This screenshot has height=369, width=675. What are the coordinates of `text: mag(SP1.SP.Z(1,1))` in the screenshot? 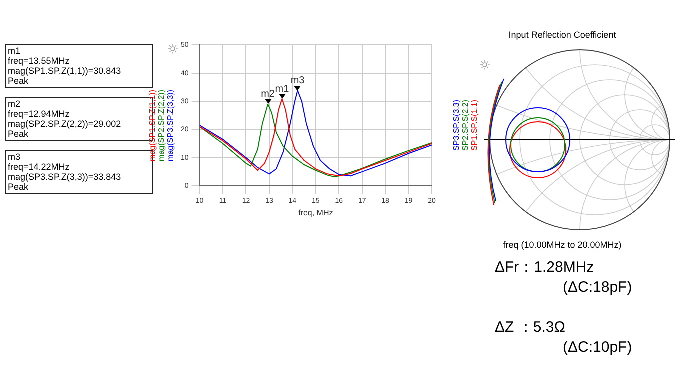 It's located at (152, 126).